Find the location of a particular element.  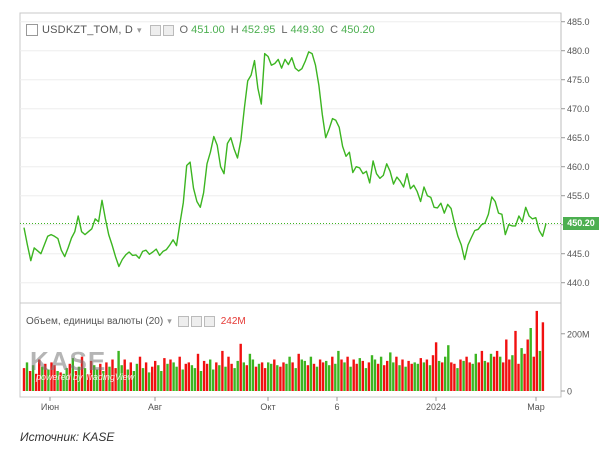

low-value: 449.30 is located at coordinates (307, 30).